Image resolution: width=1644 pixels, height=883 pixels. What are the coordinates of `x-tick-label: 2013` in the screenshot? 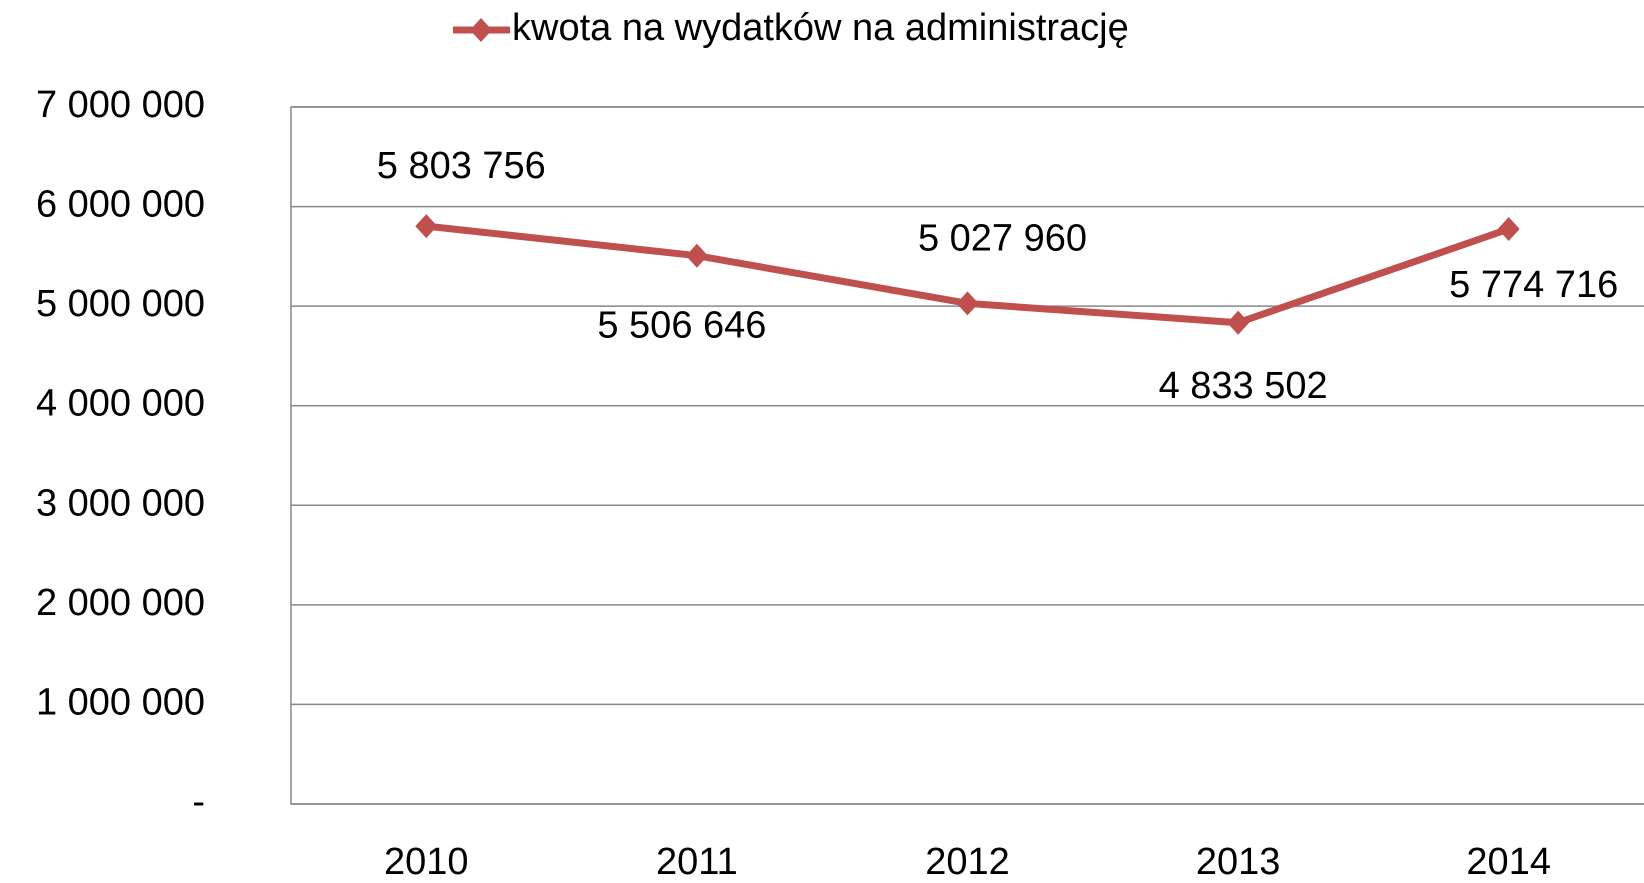 It's located at (1238, 862).